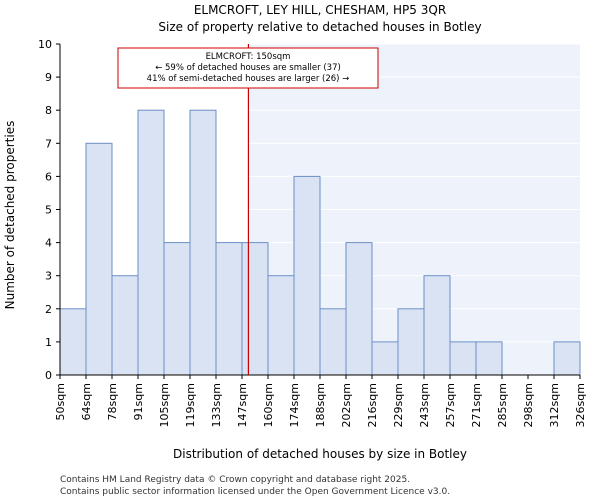 This screenshot has height=500, width=600. What do you see at coordinates (398, 405) in the screenshot?
I see `x-tick-label: 229sqm` at bounding box center [398, 405].